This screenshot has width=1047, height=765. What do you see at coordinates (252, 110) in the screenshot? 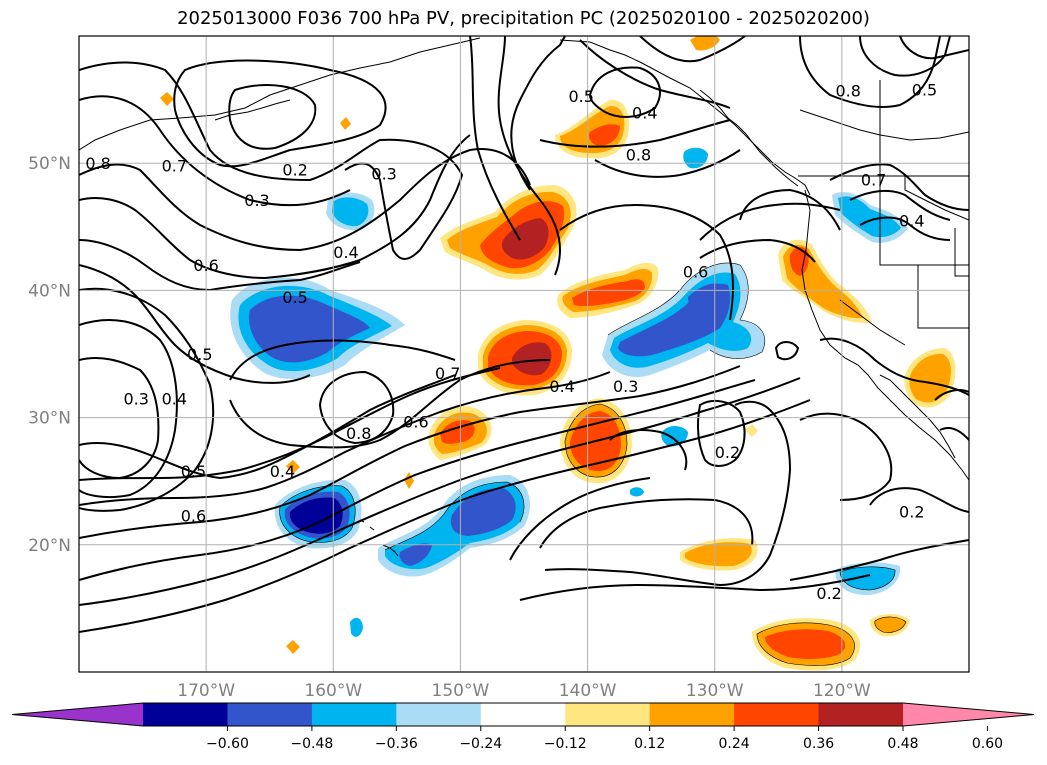
I see `alaska-peninsula` at bounding box center [252, 110].